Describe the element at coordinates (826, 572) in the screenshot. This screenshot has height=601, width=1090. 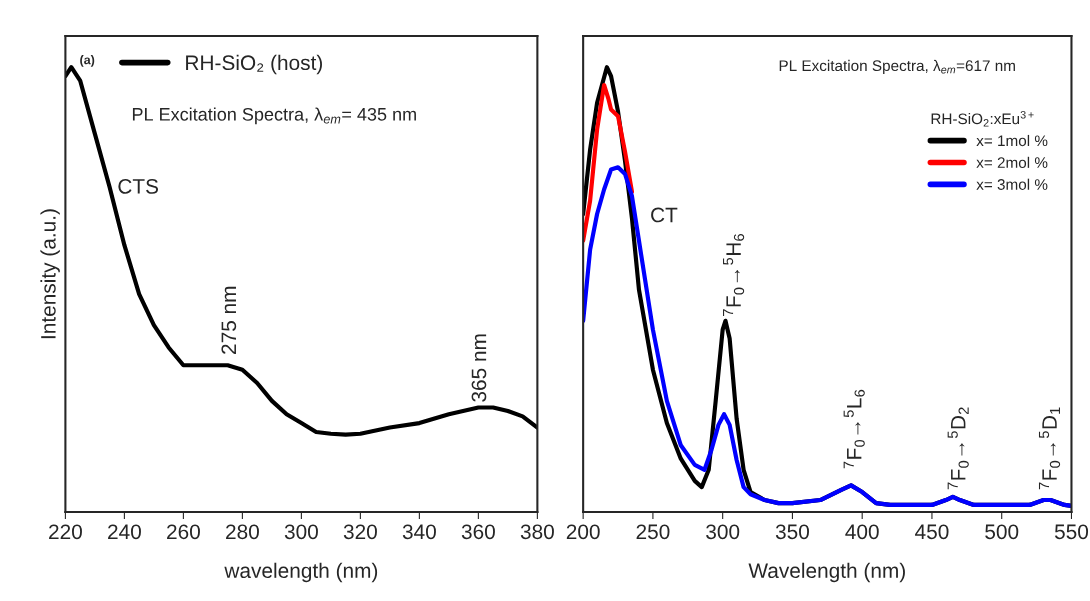
I see `x-axis-title: Wavelength (nm)` at that location.